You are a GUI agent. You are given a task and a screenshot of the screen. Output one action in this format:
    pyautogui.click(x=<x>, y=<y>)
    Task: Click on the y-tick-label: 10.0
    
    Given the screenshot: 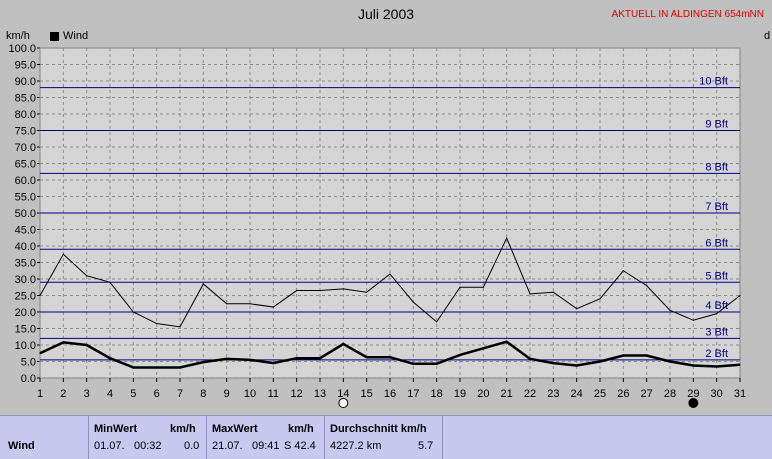 What is the action you would take?
    pyautogui.click(x=25, y=346)
    